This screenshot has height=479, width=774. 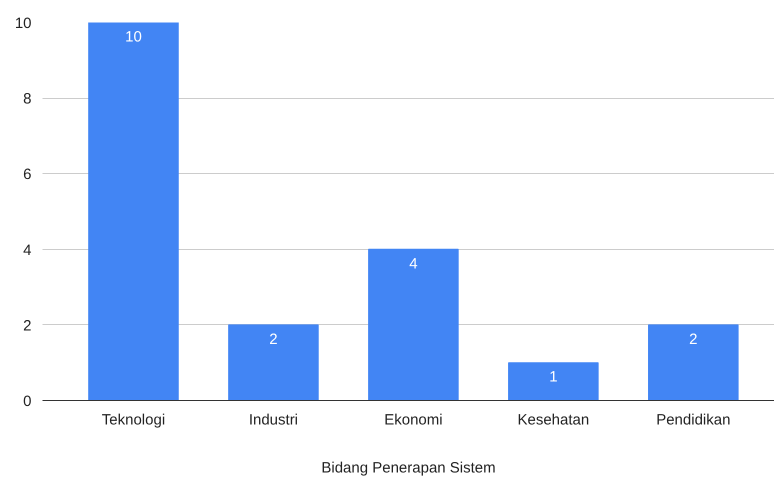 I want to click on y-tick-label: 2, so click(x=27, y=325).